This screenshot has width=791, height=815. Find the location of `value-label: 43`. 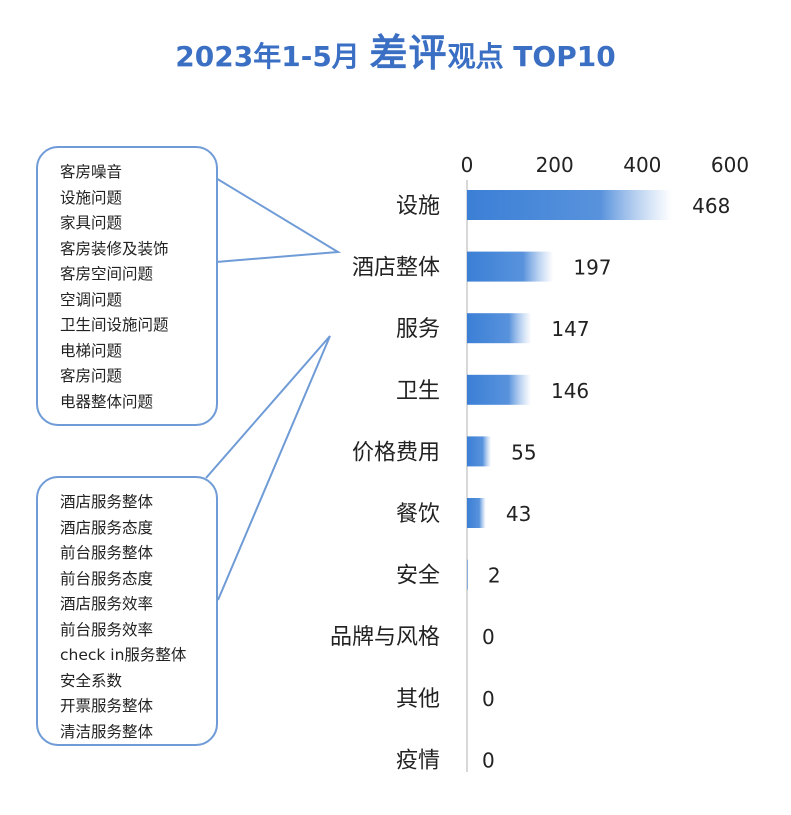

value-label: 43 is located at coordinates (518, 514).